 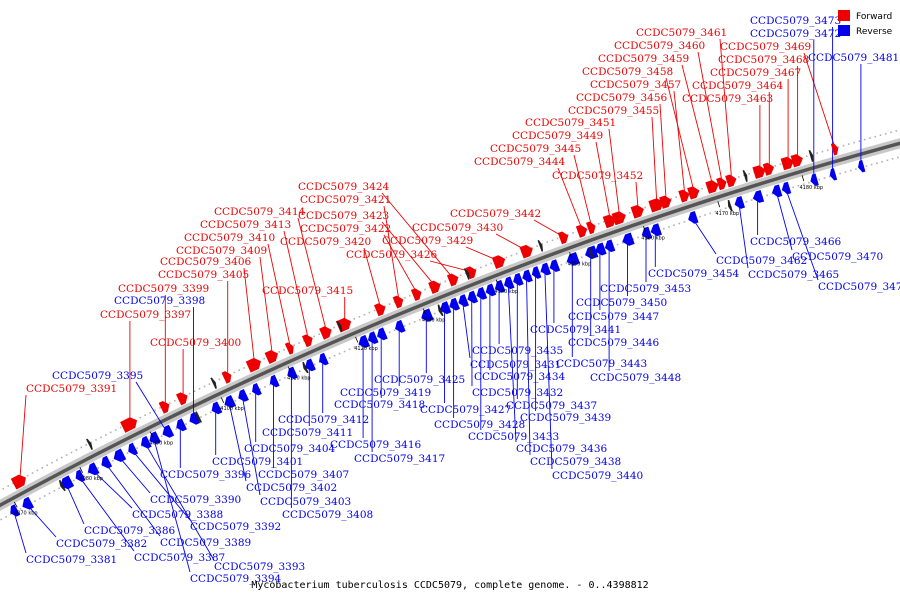 What do you see at coordinates (307, 291) in the screenshot?
I see `forward-gene-label: CCDC5079_3415` at bounding box center [307, 291].